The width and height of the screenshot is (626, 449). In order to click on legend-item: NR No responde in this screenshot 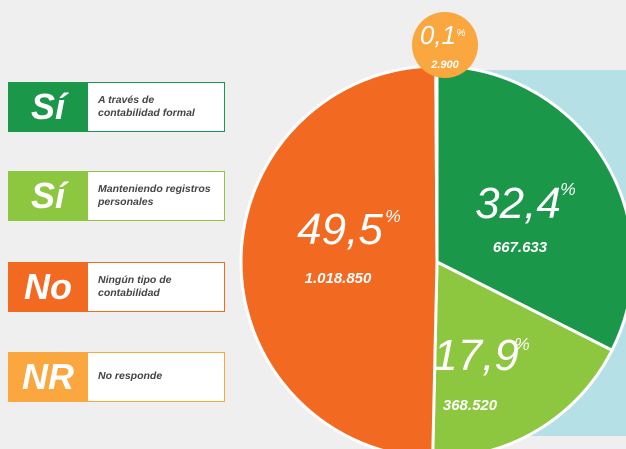, I will do `click(116, 377)`.